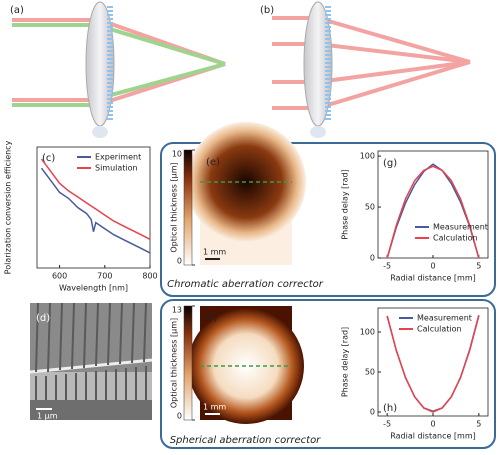 This screenshot has height=455, width=500. What do you see at coordinates (93, 288) in the screenshot?
I see `x-axis-label: Wavelength [nm]` at bounding box center [93, 288].